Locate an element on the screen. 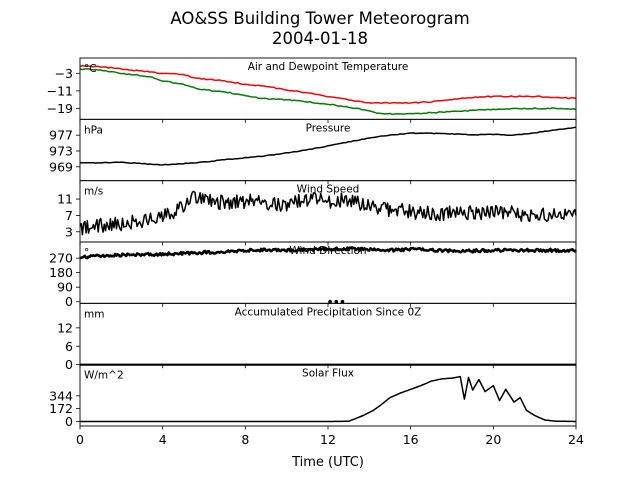  panel-unit: mm is located at coordinates (94, 314).